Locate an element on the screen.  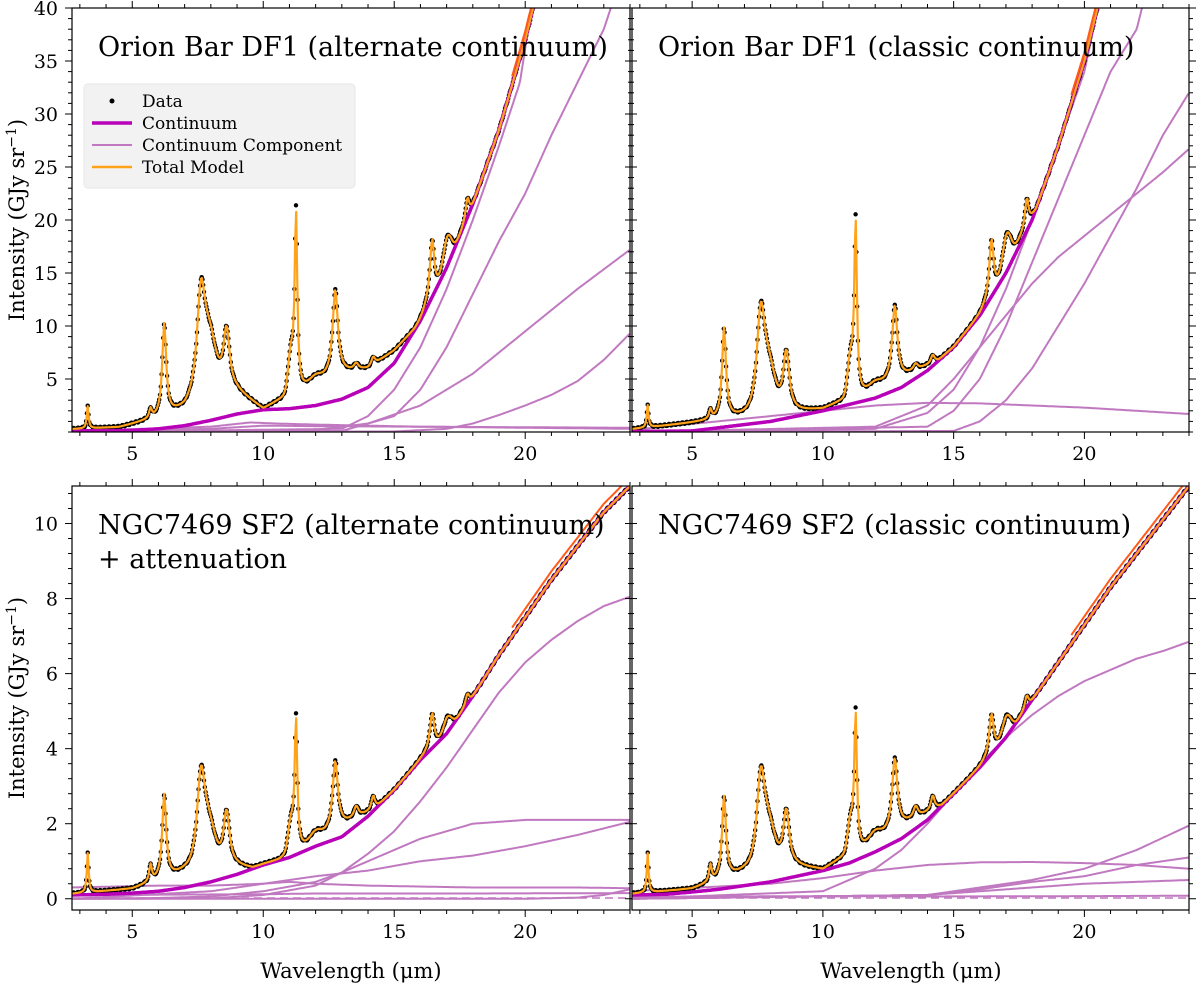
y-tick-label: 8 is located at coordinates (52, 600).